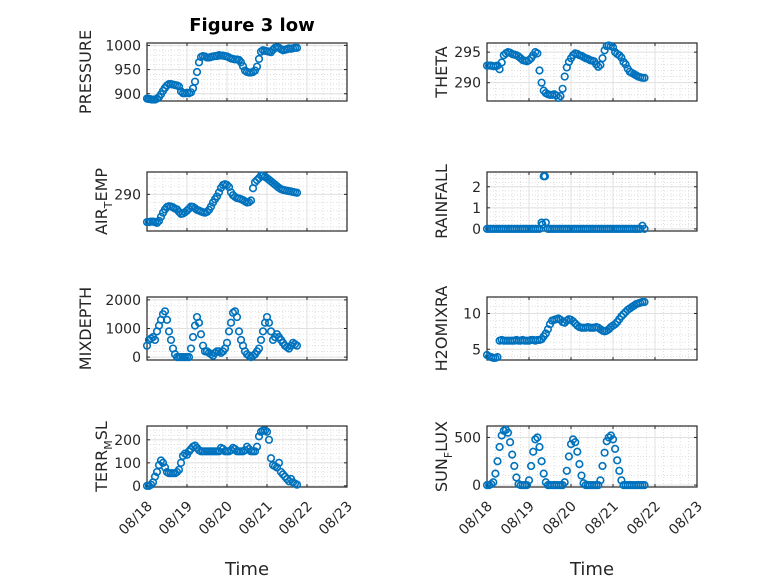 Image resolution: width=778 pixels, height=583 pixels. What do you see at coordinates (591, 569) in the screenshot?
I see `x-axis-label: Time` at bounding box center [591, 569].